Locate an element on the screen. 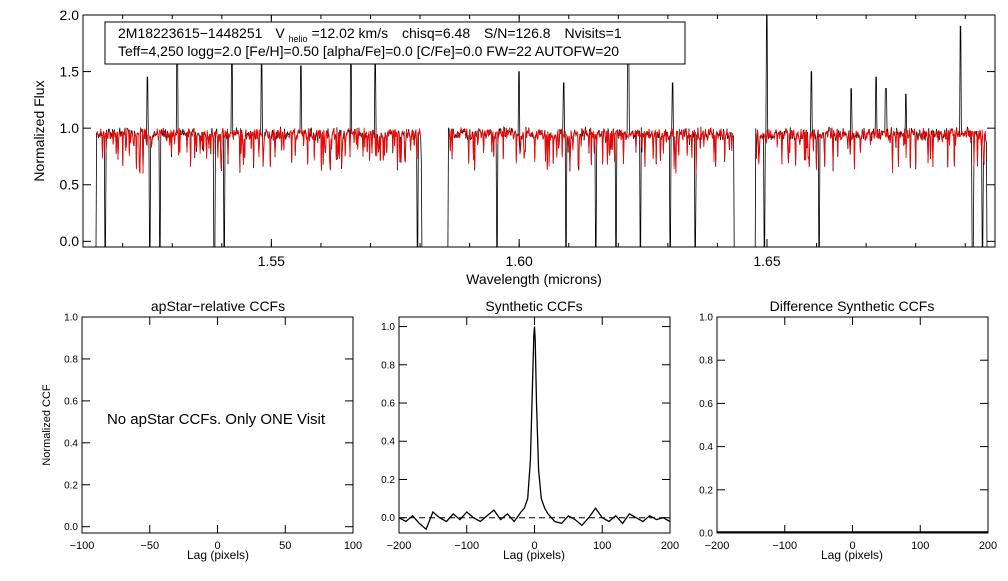 The height and width of the screenshot is (581, 1008). legend-chisq: chisq=6.48 is located at coordinates (436, 33).